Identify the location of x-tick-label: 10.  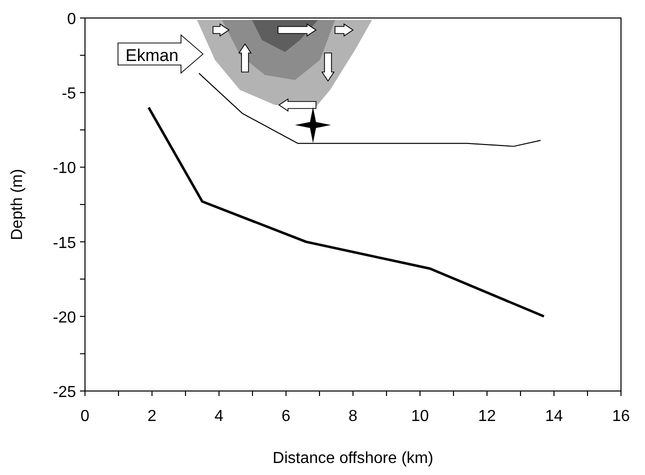
(420, 416).